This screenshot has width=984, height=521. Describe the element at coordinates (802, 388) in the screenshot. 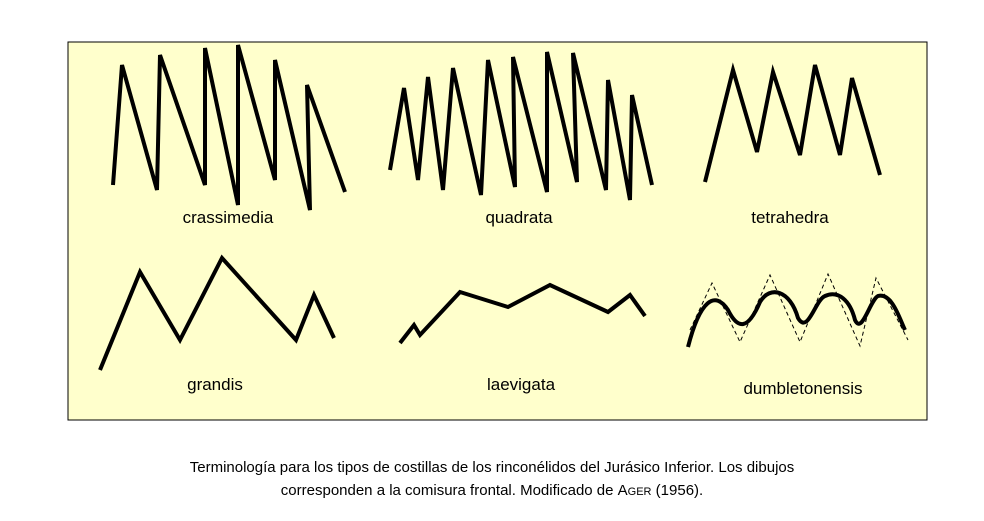

I see `panel-label: dumbletonensis` at that location.